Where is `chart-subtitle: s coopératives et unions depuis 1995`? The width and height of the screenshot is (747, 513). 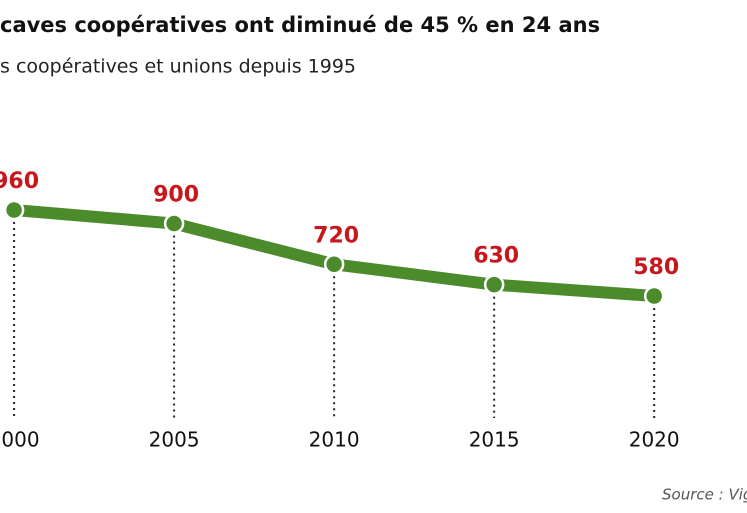
chart-subtitle: s coopératives et unions depuis 1995 is located at coordinates (178, 67).